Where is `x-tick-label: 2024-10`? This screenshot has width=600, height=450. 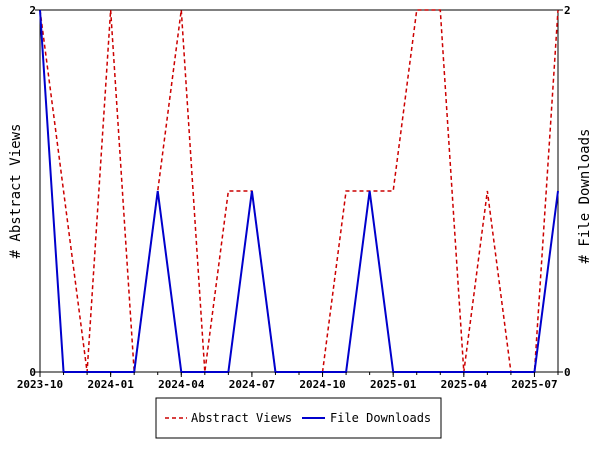
x-tick-label: 2024-10 is located at coordinates (322, 384).